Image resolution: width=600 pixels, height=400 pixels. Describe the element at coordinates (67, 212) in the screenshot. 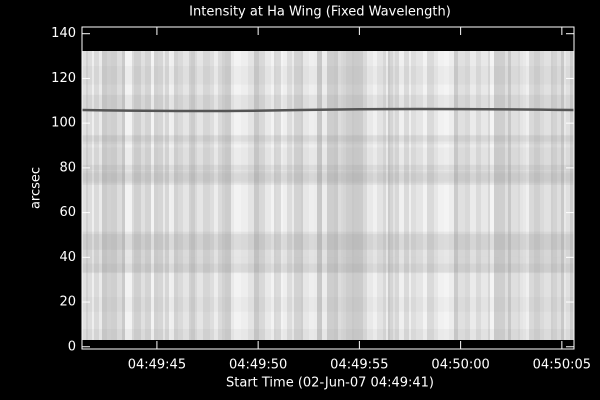

I see `y-tick-label: 60` at that location.